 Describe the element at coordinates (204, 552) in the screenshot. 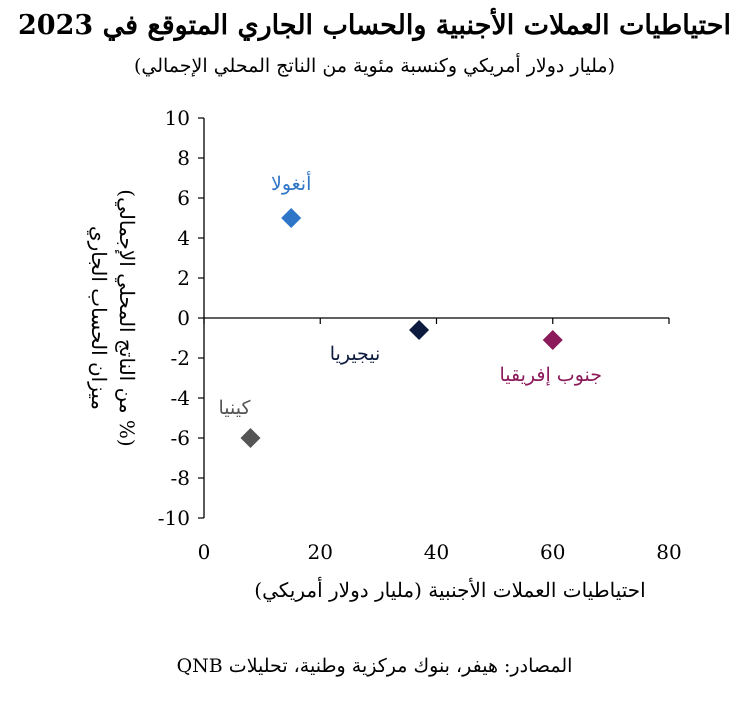

I see `x-tick-label: 0` at that location.